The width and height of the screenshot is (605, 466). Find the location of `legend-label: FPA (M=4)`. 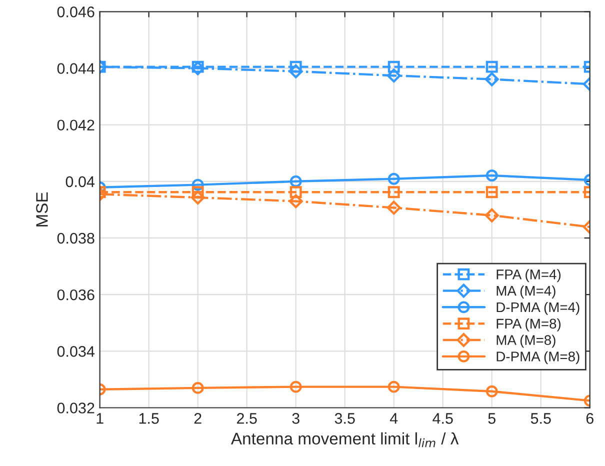

legend-label: FPA (M=4) is located at coordinates (528, 275).